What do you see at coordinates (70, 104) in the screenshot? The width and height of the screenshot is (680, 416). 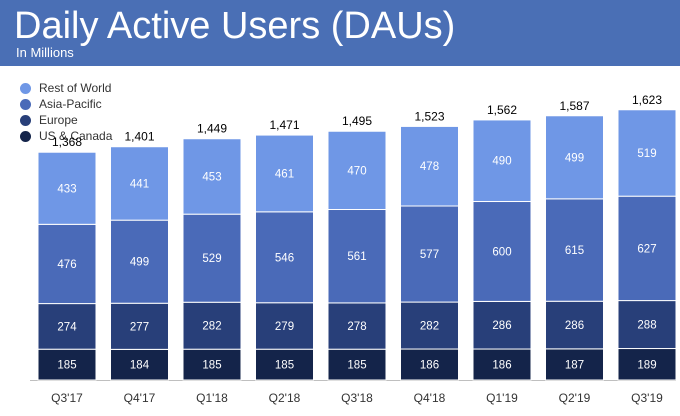 I see `legend-label: Asia-Pacific` at bounding box center [70, 104].